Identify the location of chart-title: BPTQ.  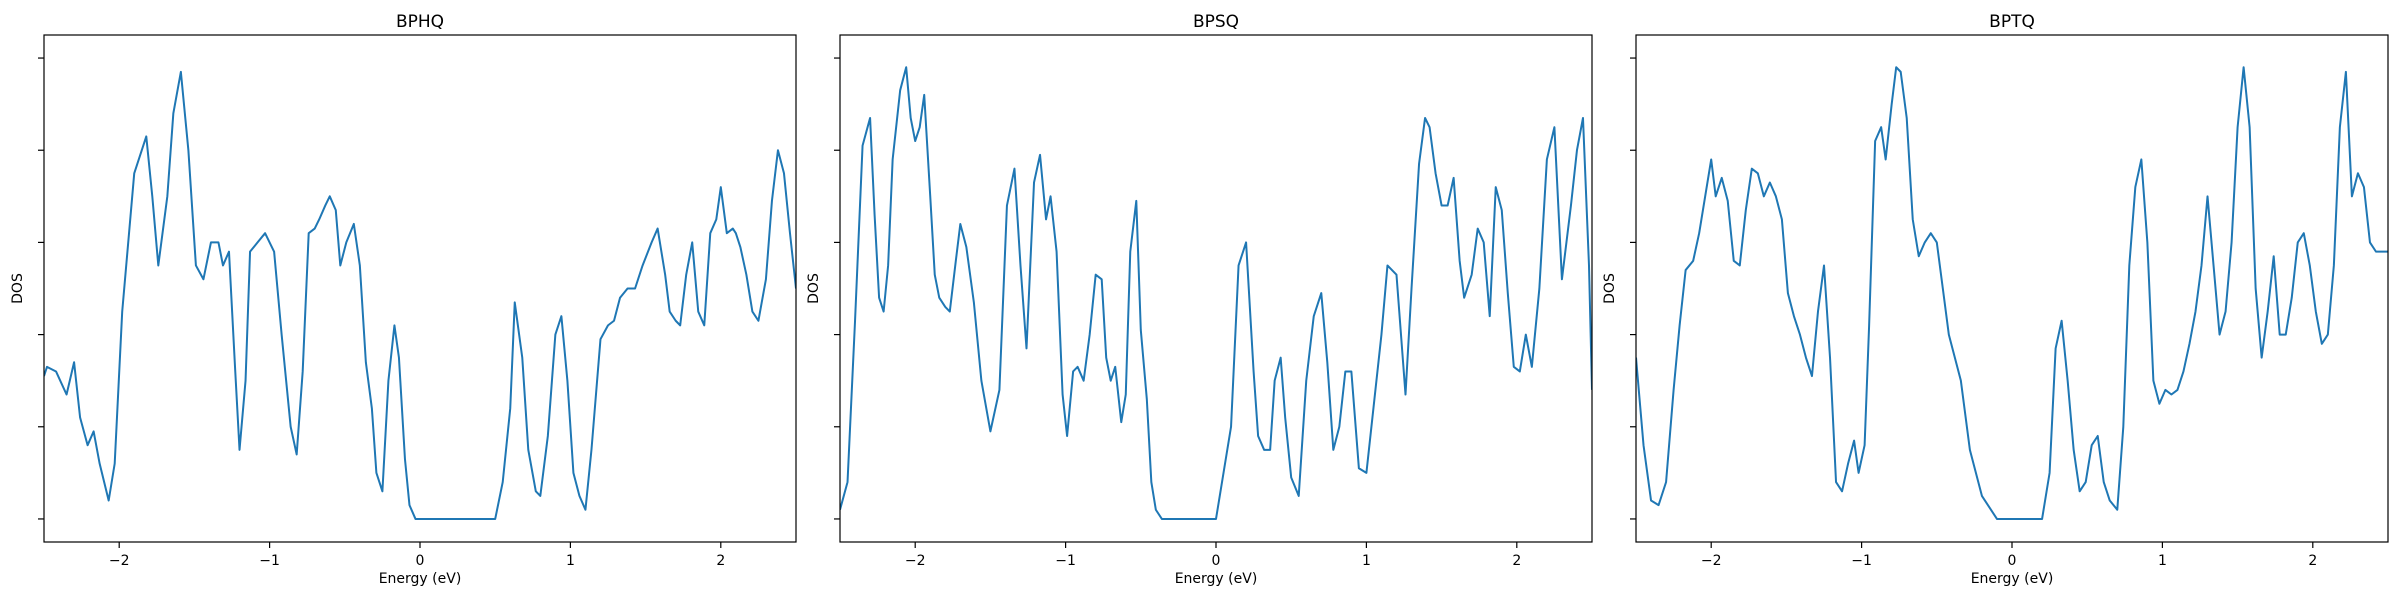
(2012, 22).